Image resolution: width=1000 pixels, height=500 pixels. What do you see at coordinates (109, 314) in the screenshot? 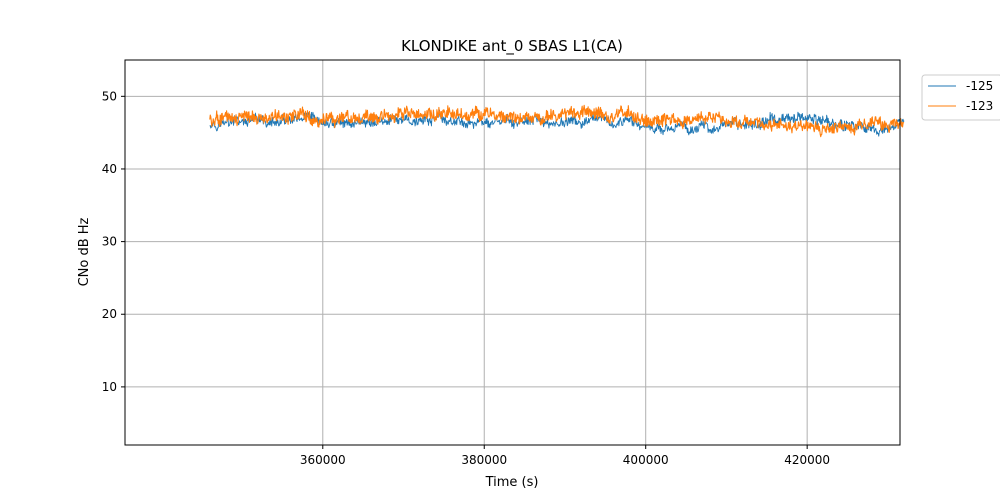
I see `y-tick-label: 20` at bounding box center [109, 314].